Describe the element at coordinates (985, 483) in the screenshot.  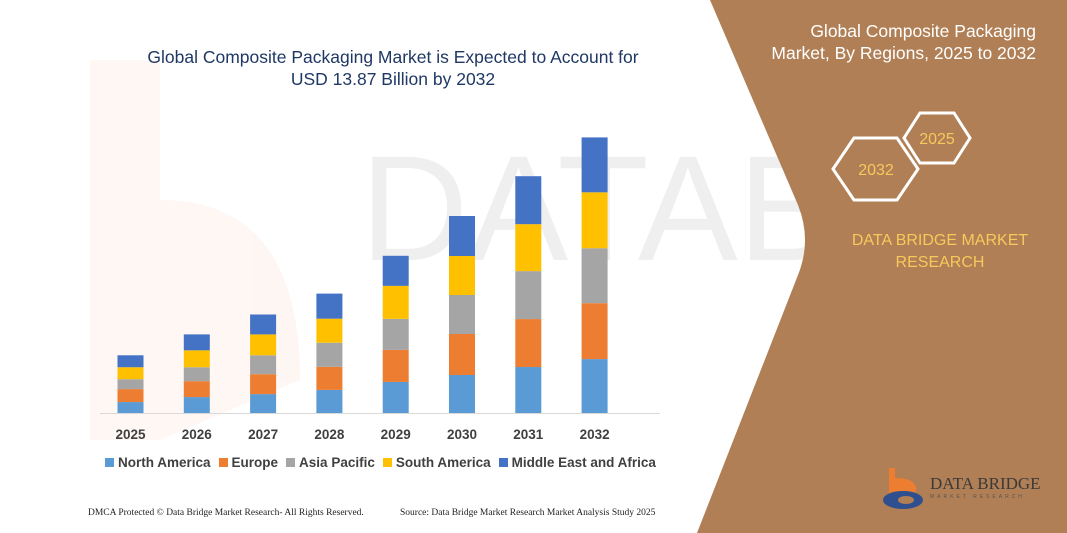
I see `logo-text: DATA BRIDGE` at that location.